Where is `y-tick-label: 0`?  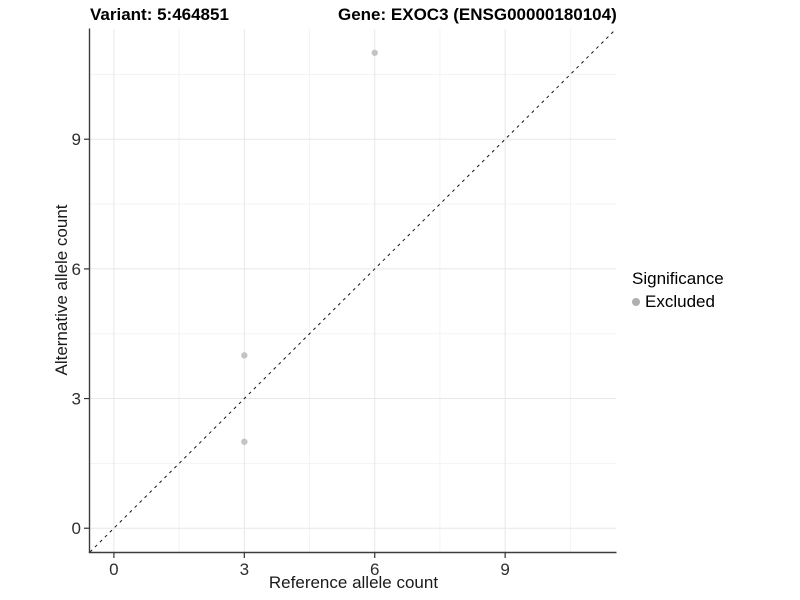
y-tick-label: 0 is located at coordinates (76, 528).